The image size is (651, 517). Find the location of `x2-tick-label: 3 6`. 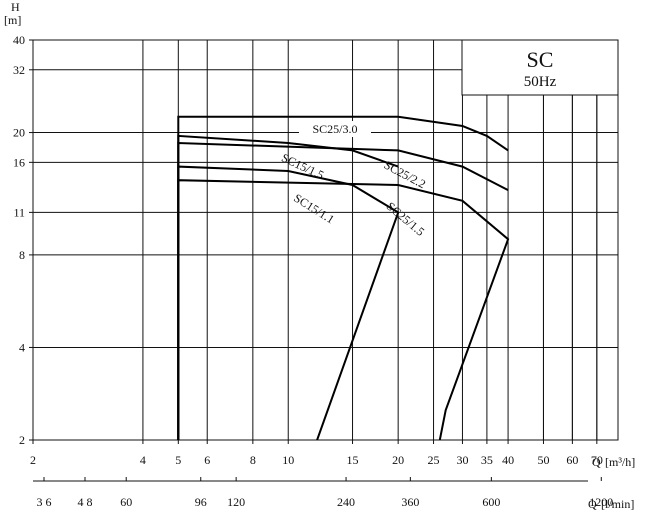

x2-tick-label: 3 6 is located at coordinates (44, 502).